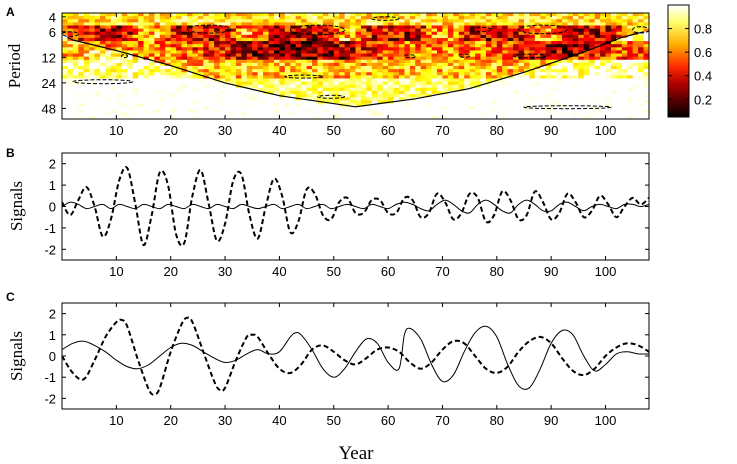  Describe the element at coordinates (388, 271) in the screenshot. I see `x-tick-label: 60` at that location.